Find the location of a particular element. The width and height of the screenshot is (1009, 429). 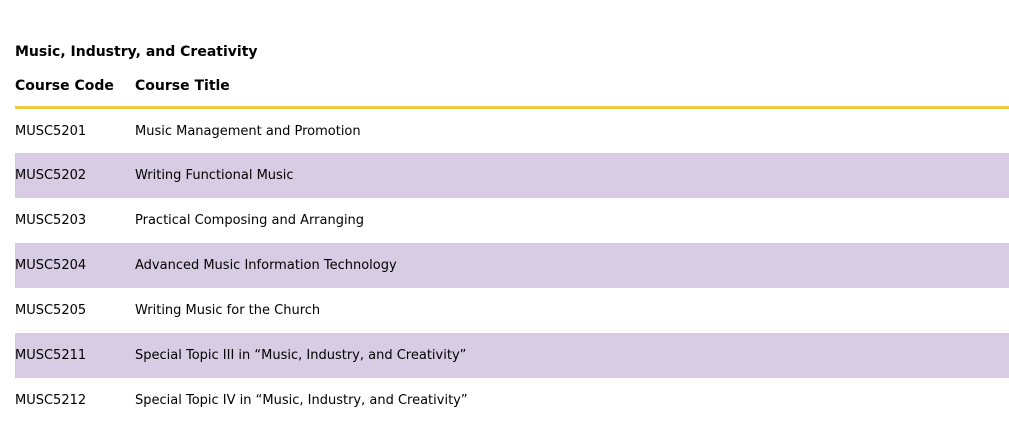

column-header-course-title: Course Title is located at coordinates (572, 87).